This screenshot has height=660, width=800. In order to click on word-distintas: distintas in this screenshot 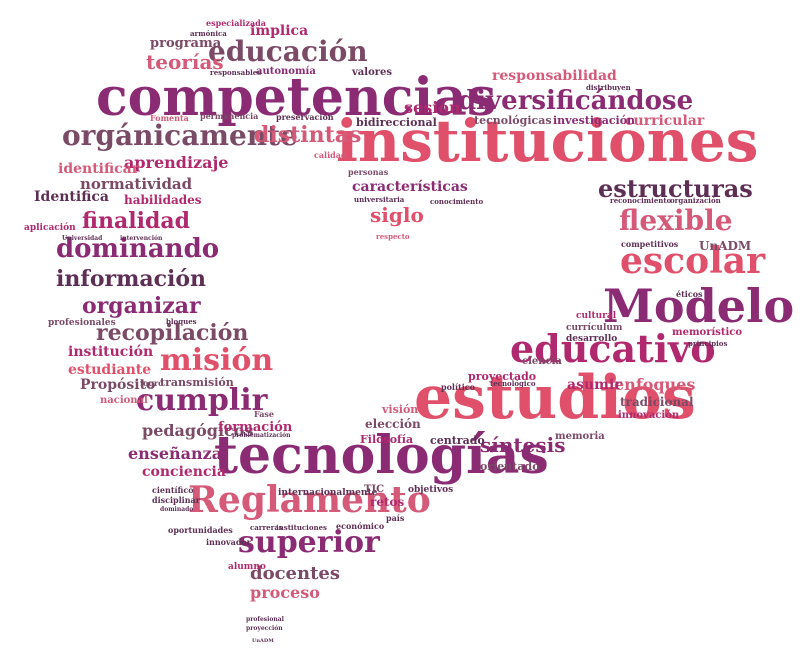, I will do `click(308, 135)`.